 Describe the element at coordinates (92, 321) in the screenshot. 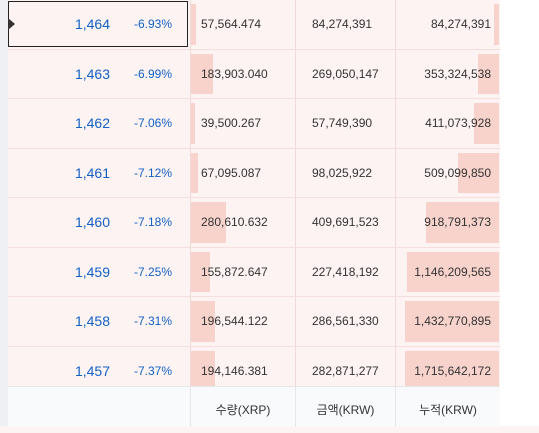

I see `price-value: 1,458` at that location.